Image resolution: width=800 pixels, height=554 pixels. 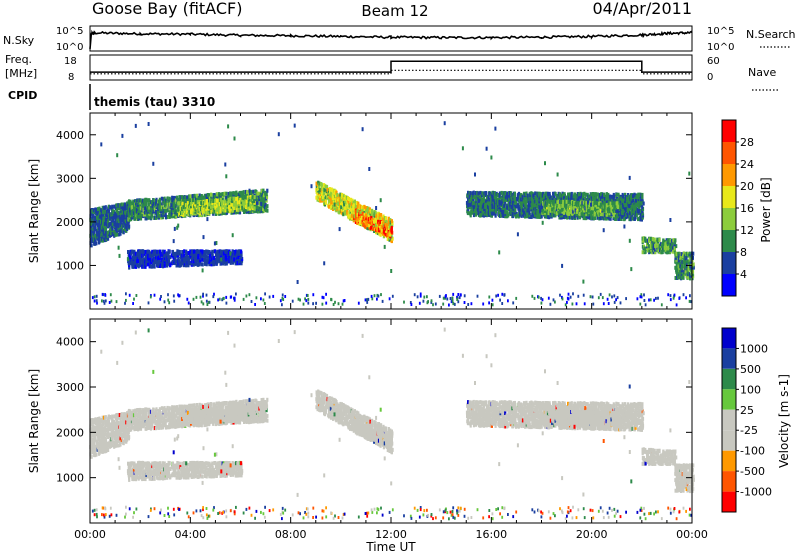 What do you see at coordinates (710, 77) in the screenshot?
I see `nave-tick-bottom: 0` at bounding box center [710, 77].